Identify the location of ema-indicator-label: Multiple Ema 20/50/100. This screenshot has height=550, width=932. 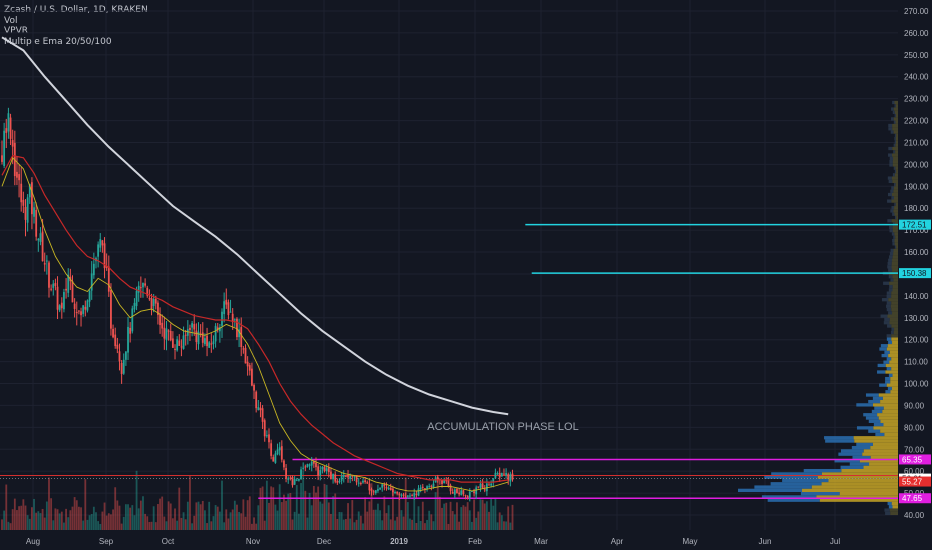
(58, 41).